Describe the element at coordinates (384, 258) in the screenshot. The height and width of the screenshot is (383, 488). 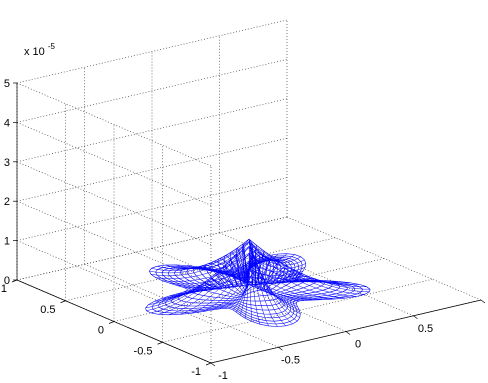
I see `floor-gridline-x` at that location.